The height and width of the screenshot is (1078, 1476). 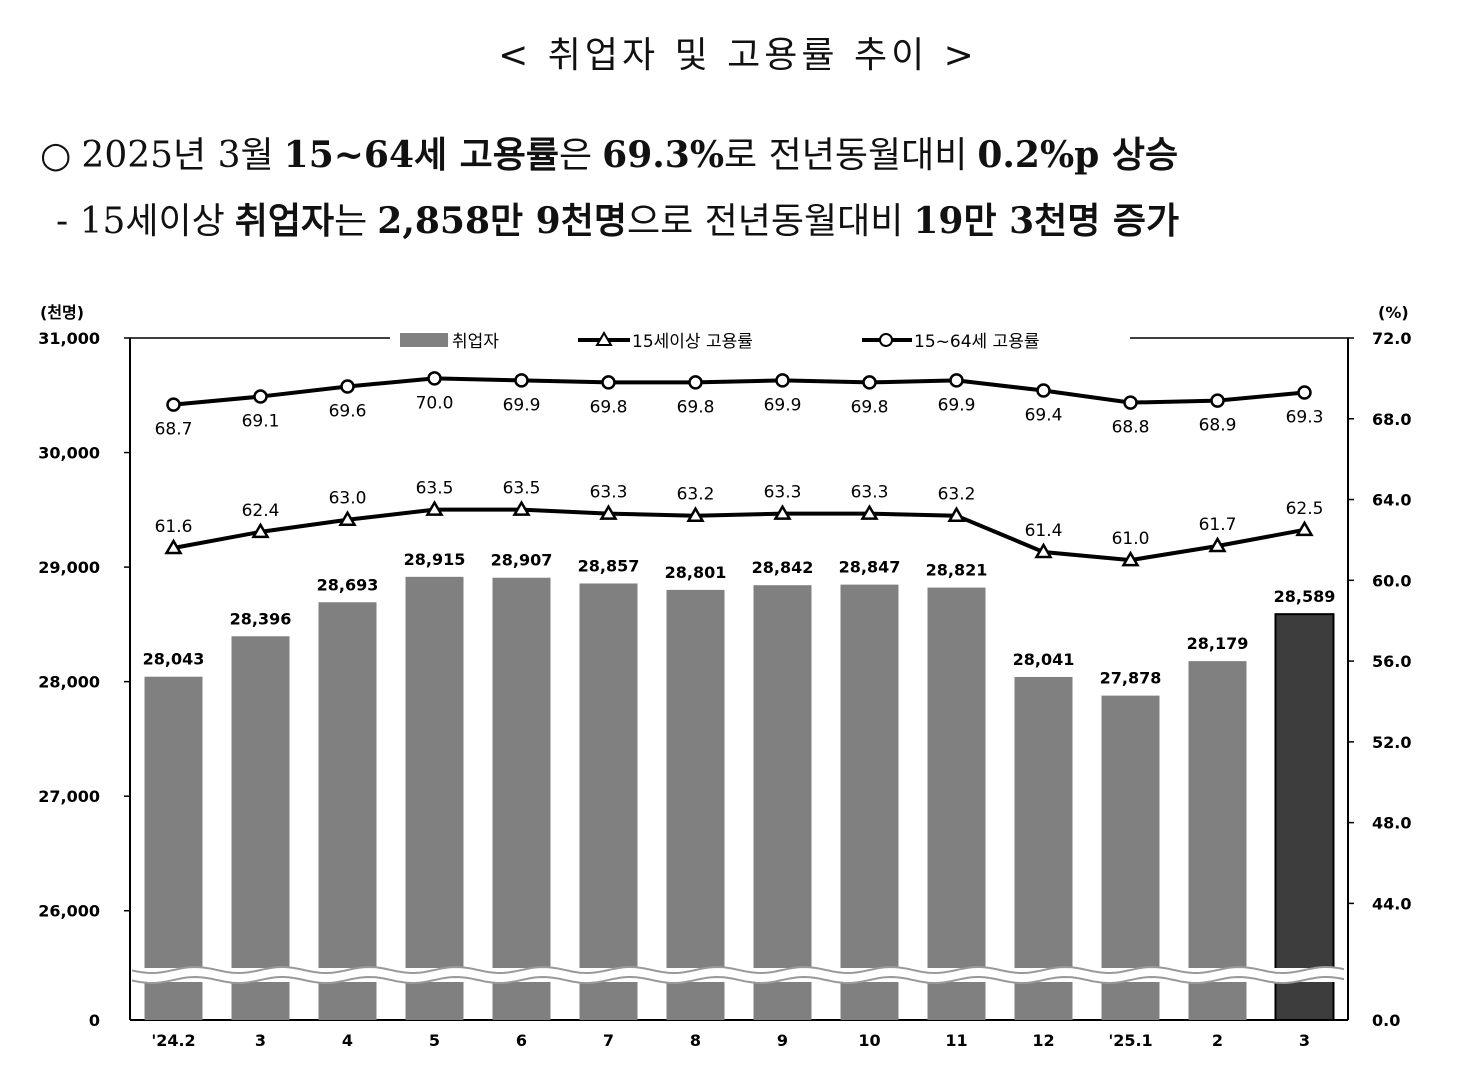 What do you see at coordinates (348, 584) in the screenshot?
I see `bar-value-label: 28,693` at bounding box center [348, 584].